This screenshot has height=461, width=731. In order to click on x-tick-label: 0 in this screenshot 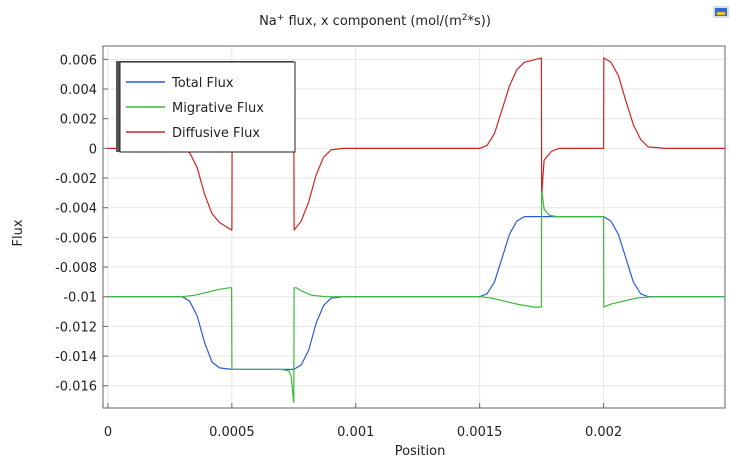, I will do `click(108, 432)`.